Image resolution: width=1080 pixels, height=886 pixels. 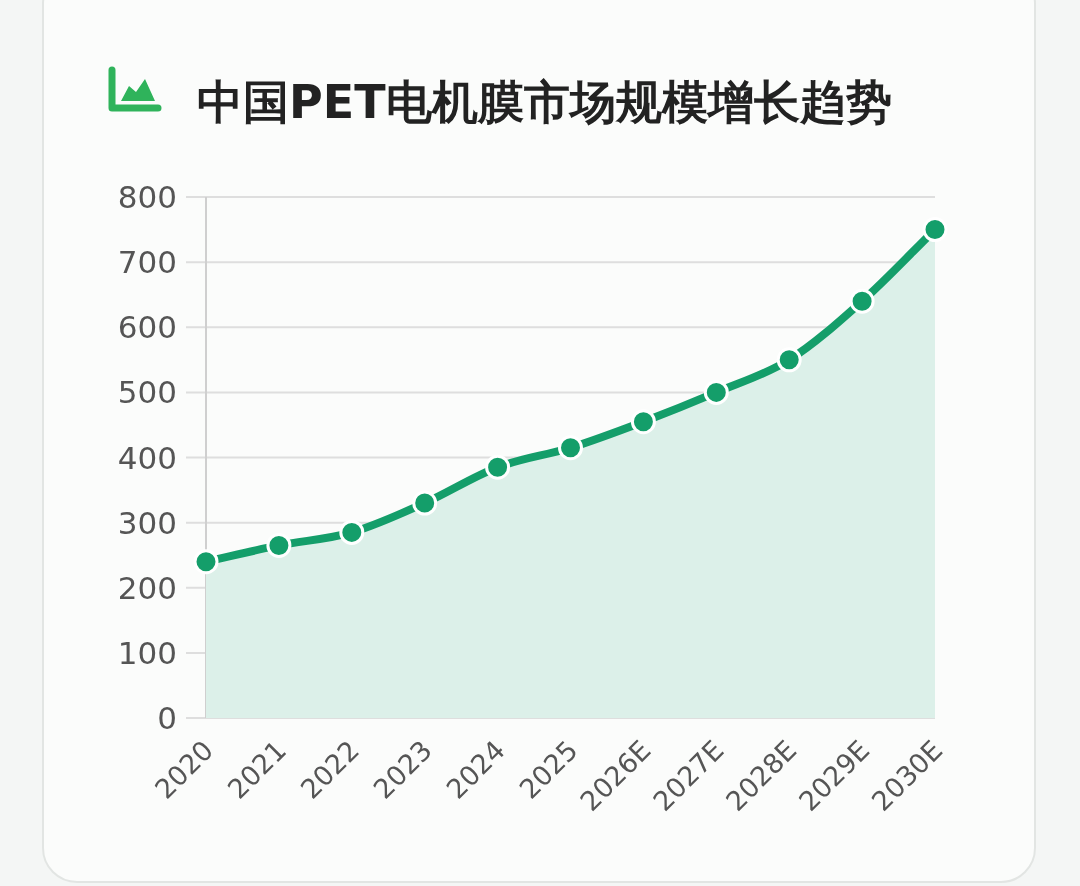 I want to click on y-tick-label: 100, so click(x=147, y=652).